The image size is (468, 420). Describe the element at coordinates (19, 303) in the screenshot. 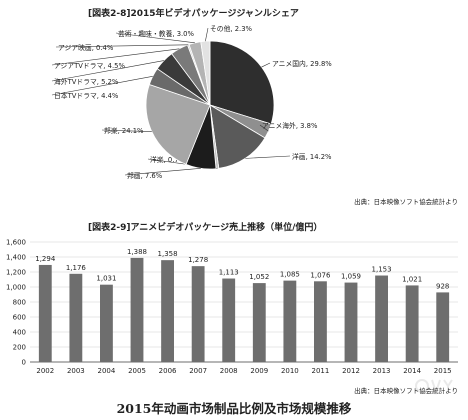

I see `y-tick-label: 800` at that location.